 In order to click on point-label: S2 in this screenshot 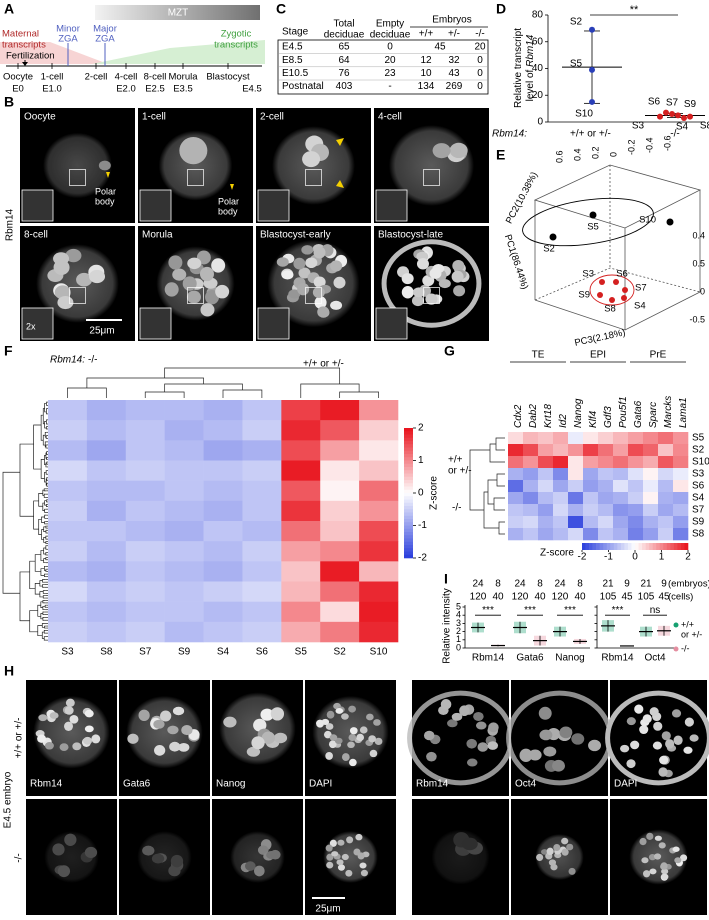, I will do `click(576, 21)`.